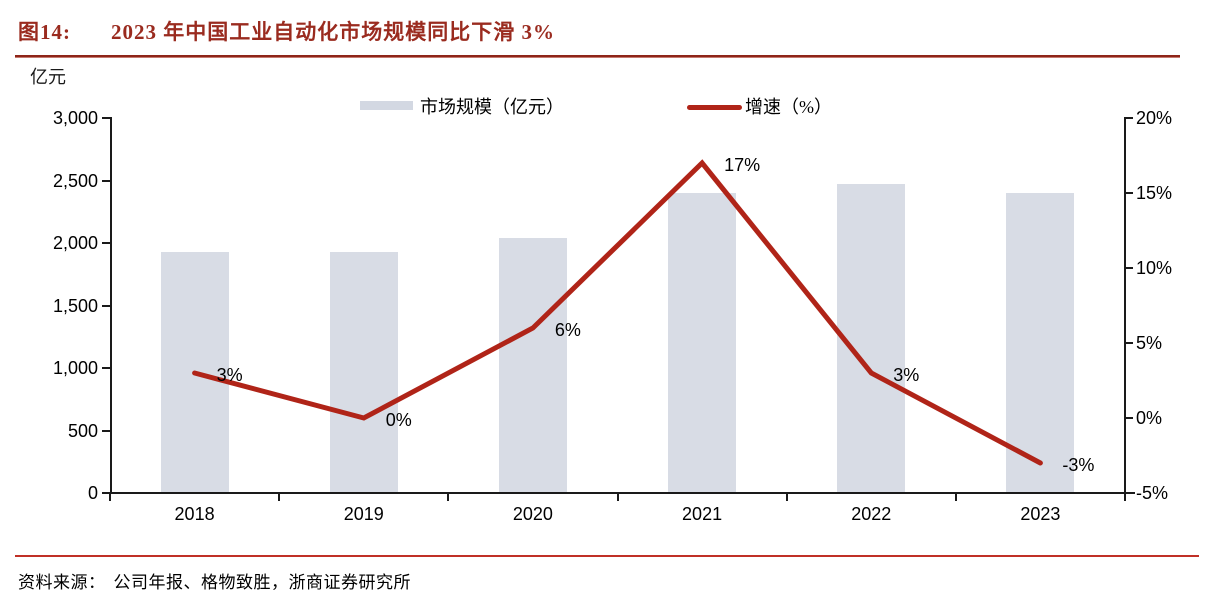  What do you see at coordinates (75, 368) in the screenshot?
I see `left-axis-tick-label: 1,000` at bounding box center [75, 368].